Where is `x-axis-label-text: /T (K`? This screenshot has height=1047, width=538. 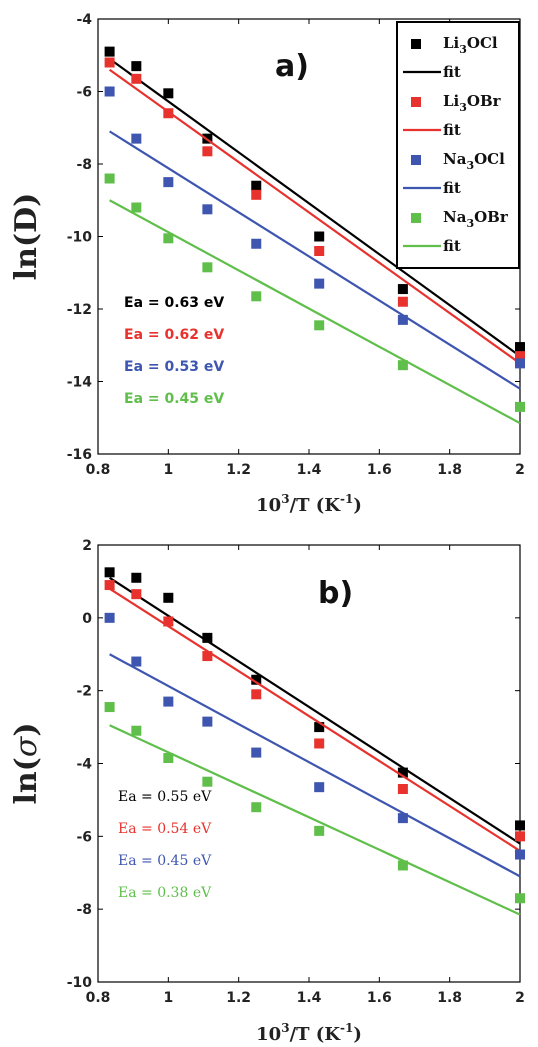
x-axis-label-text: /T (K is located at coordinates (316, 505).